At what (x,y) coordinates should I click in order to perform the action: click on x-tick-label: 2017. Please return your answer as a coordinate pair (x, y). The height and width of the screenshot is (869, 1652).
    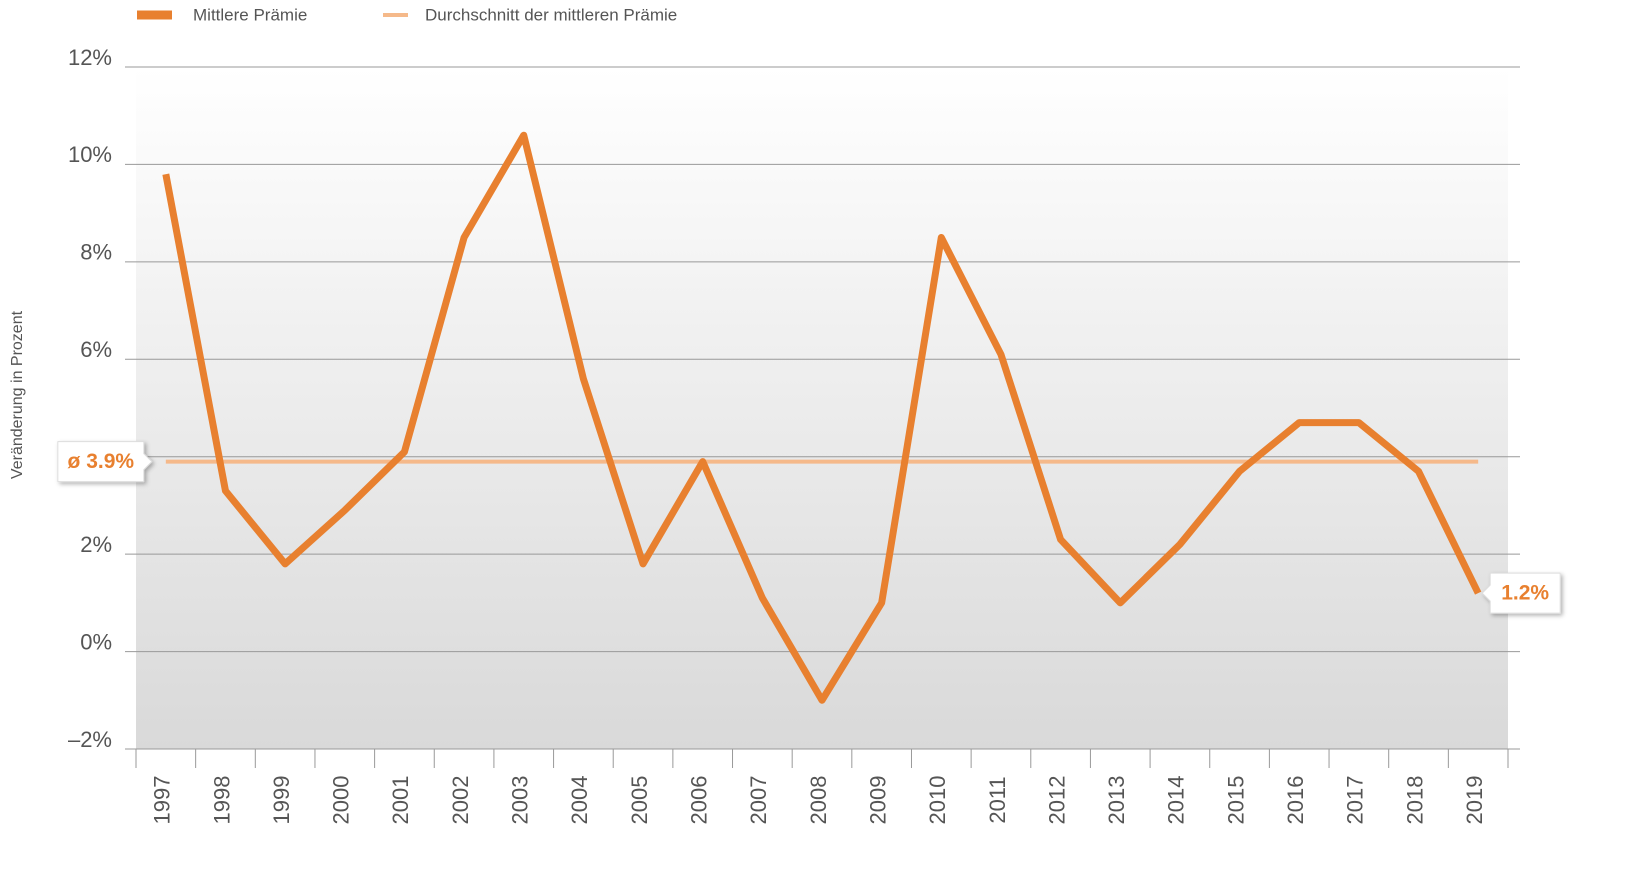
    Looking at the image, I should click on (1355, 800).